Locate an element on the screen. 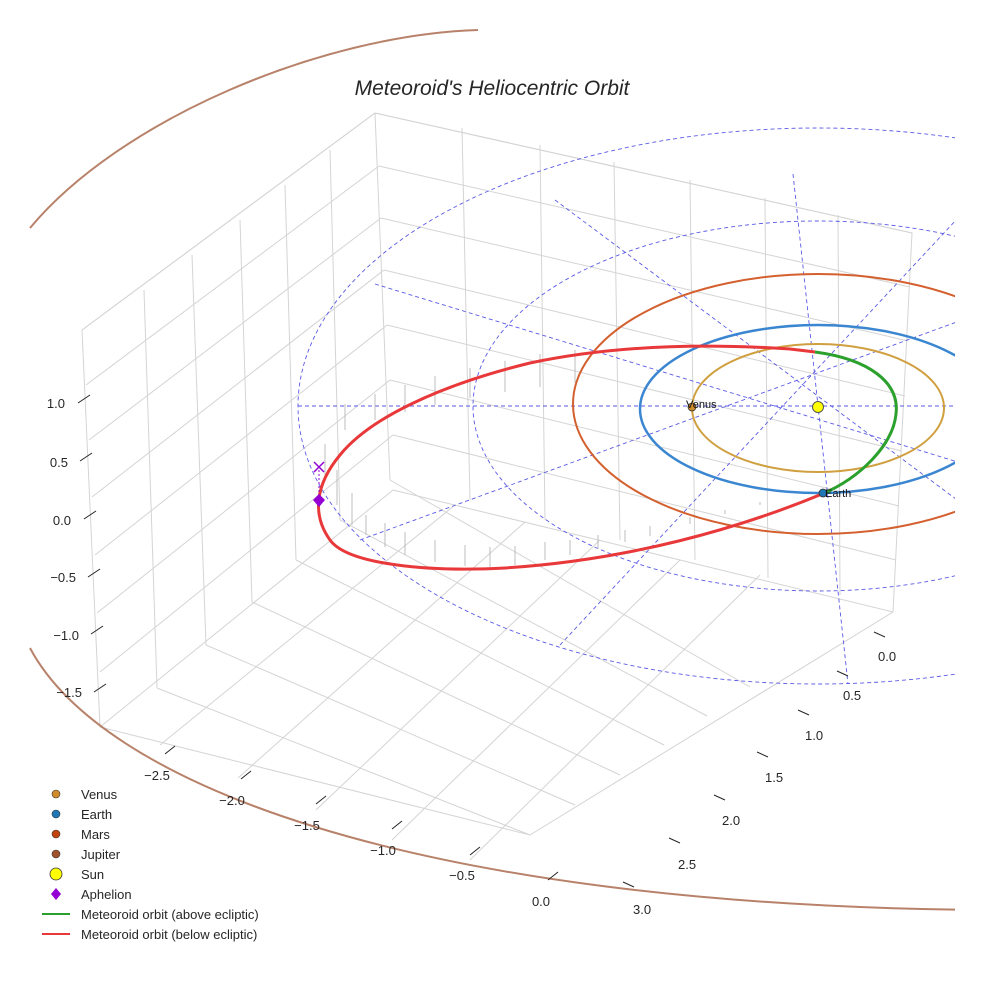  y-axis: 0.0 0.5 1.0 1.5 2.0 2.5 3.0 is located at coordinates (759, 774).